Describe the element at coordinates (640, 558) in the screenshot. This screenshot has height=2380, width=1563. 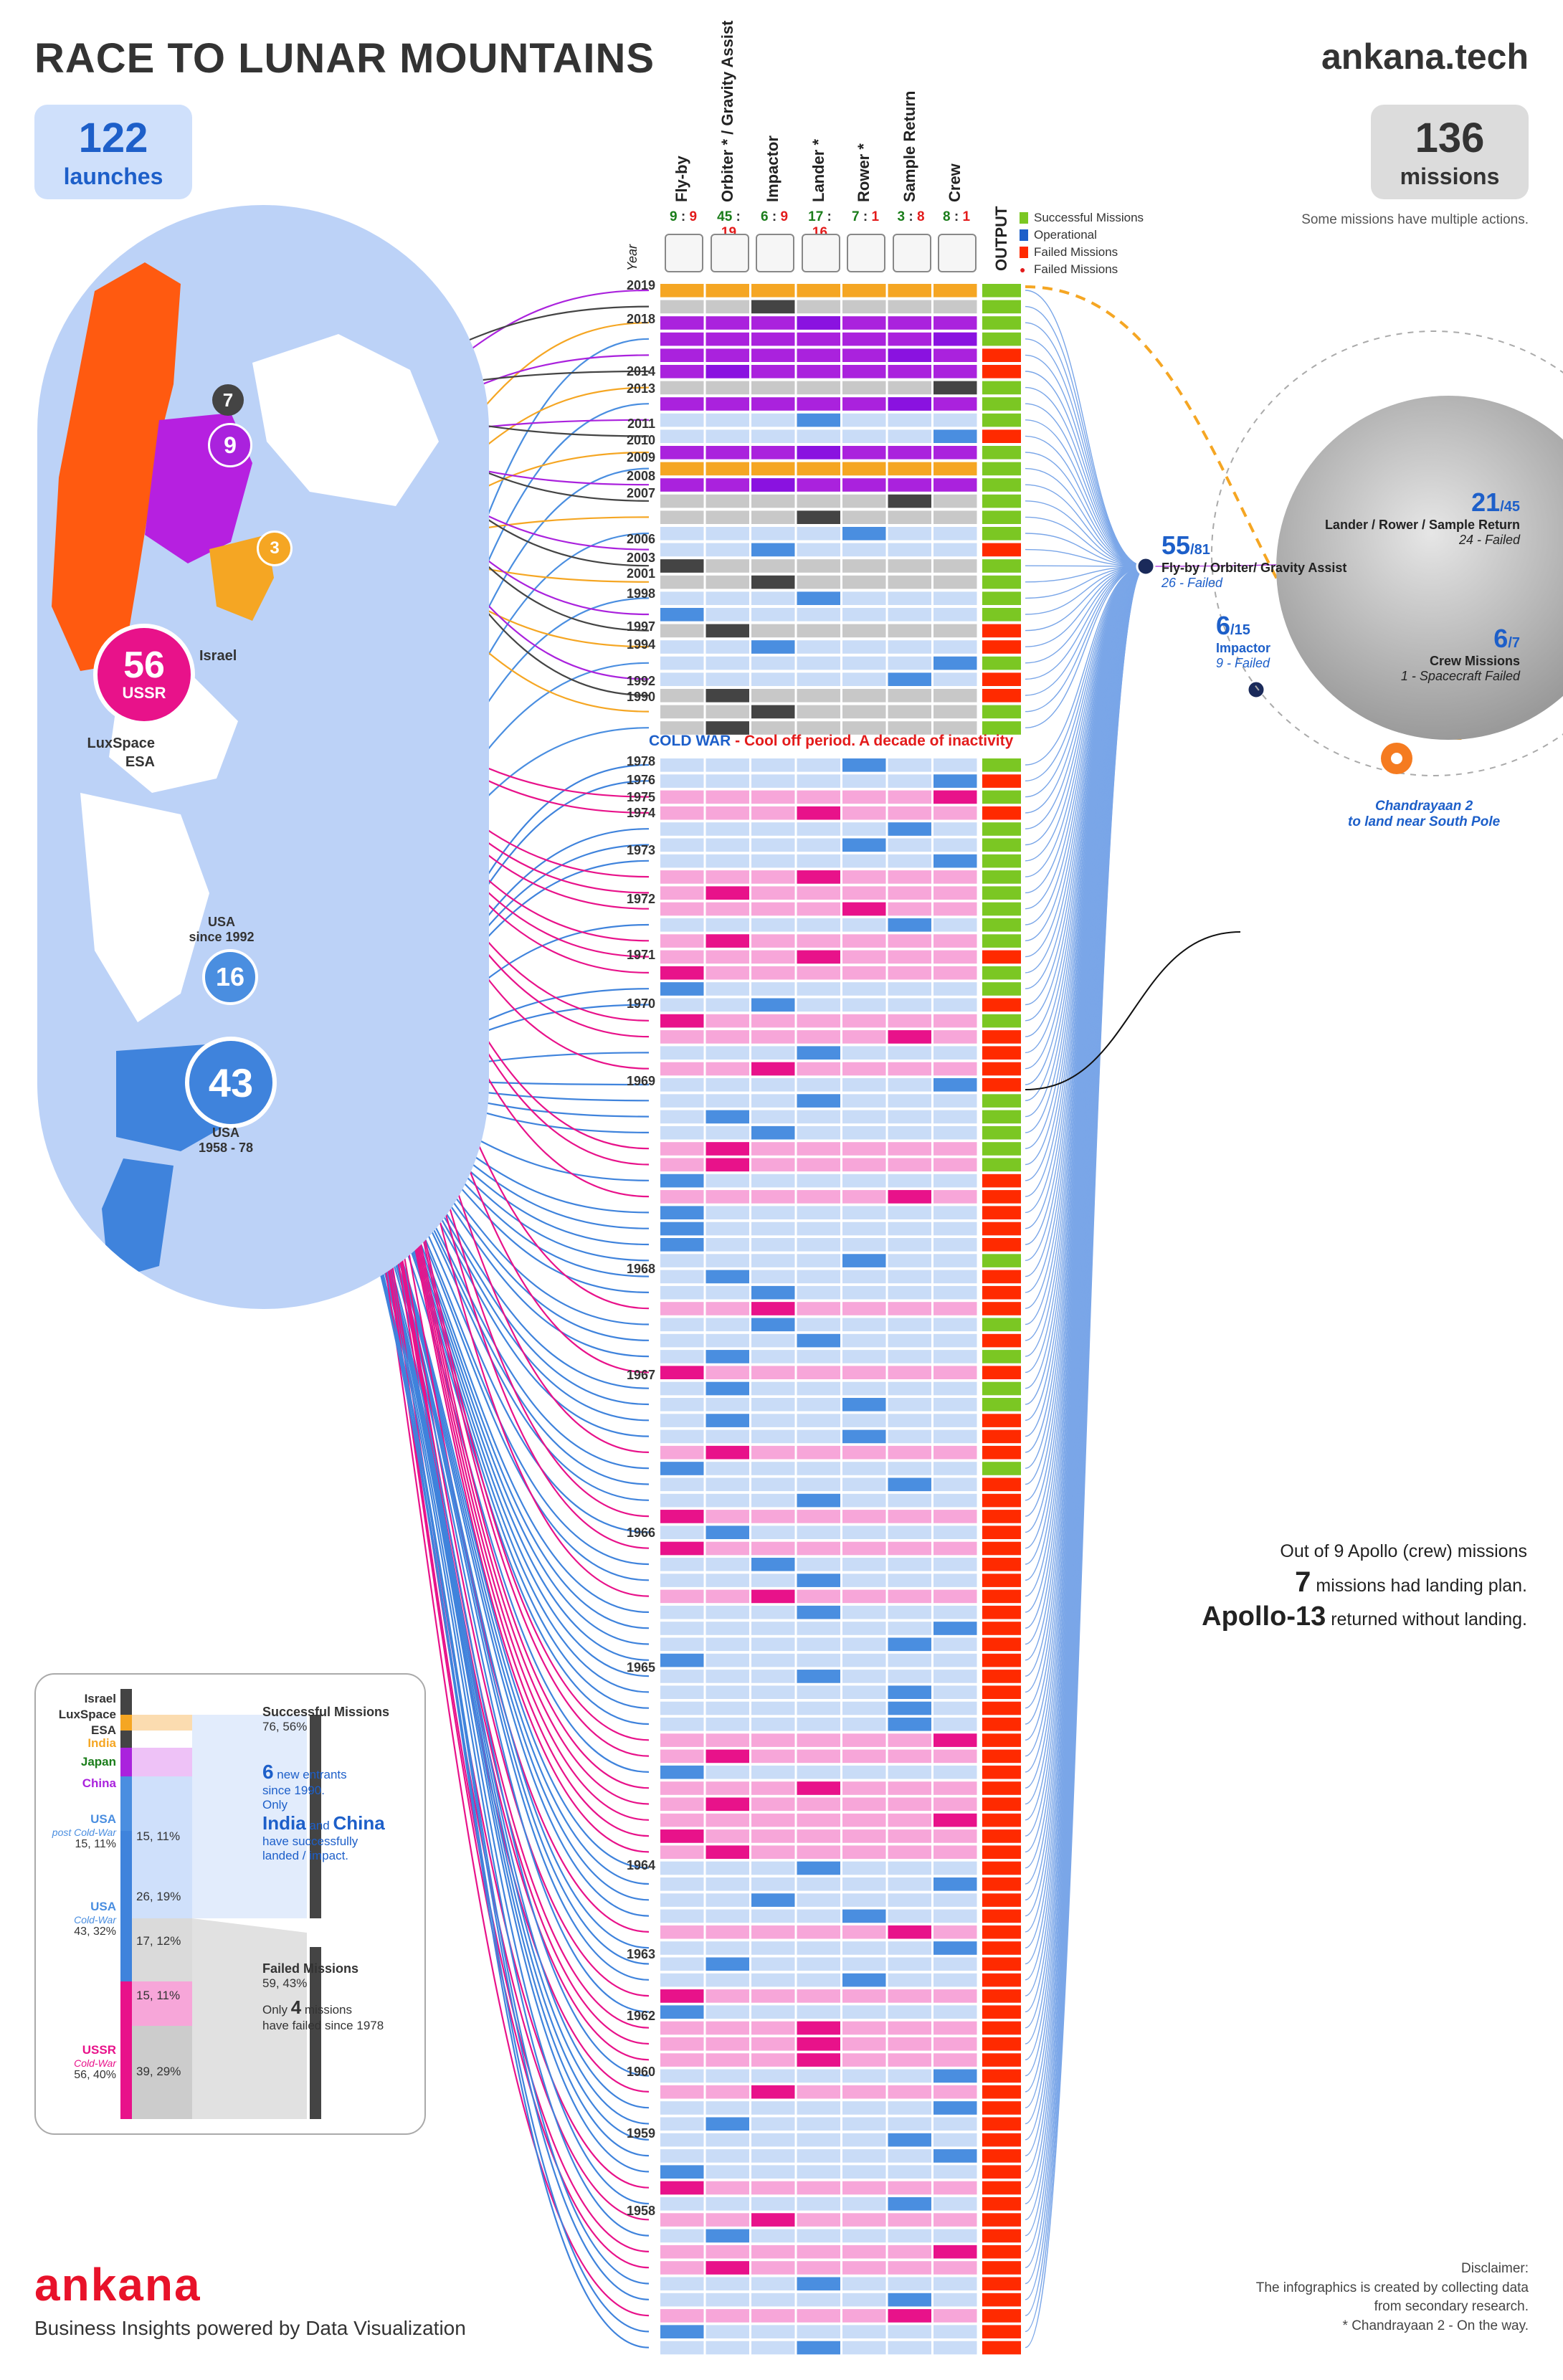
I see `year-label: 2003` at that location.